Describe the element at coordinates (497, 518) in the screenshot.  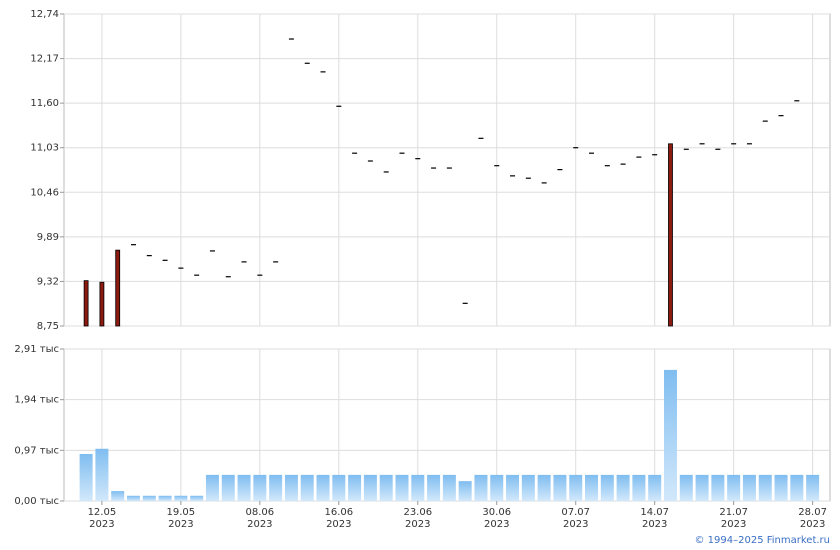
I see `x-tick-label: 30.06 2023` at that location.